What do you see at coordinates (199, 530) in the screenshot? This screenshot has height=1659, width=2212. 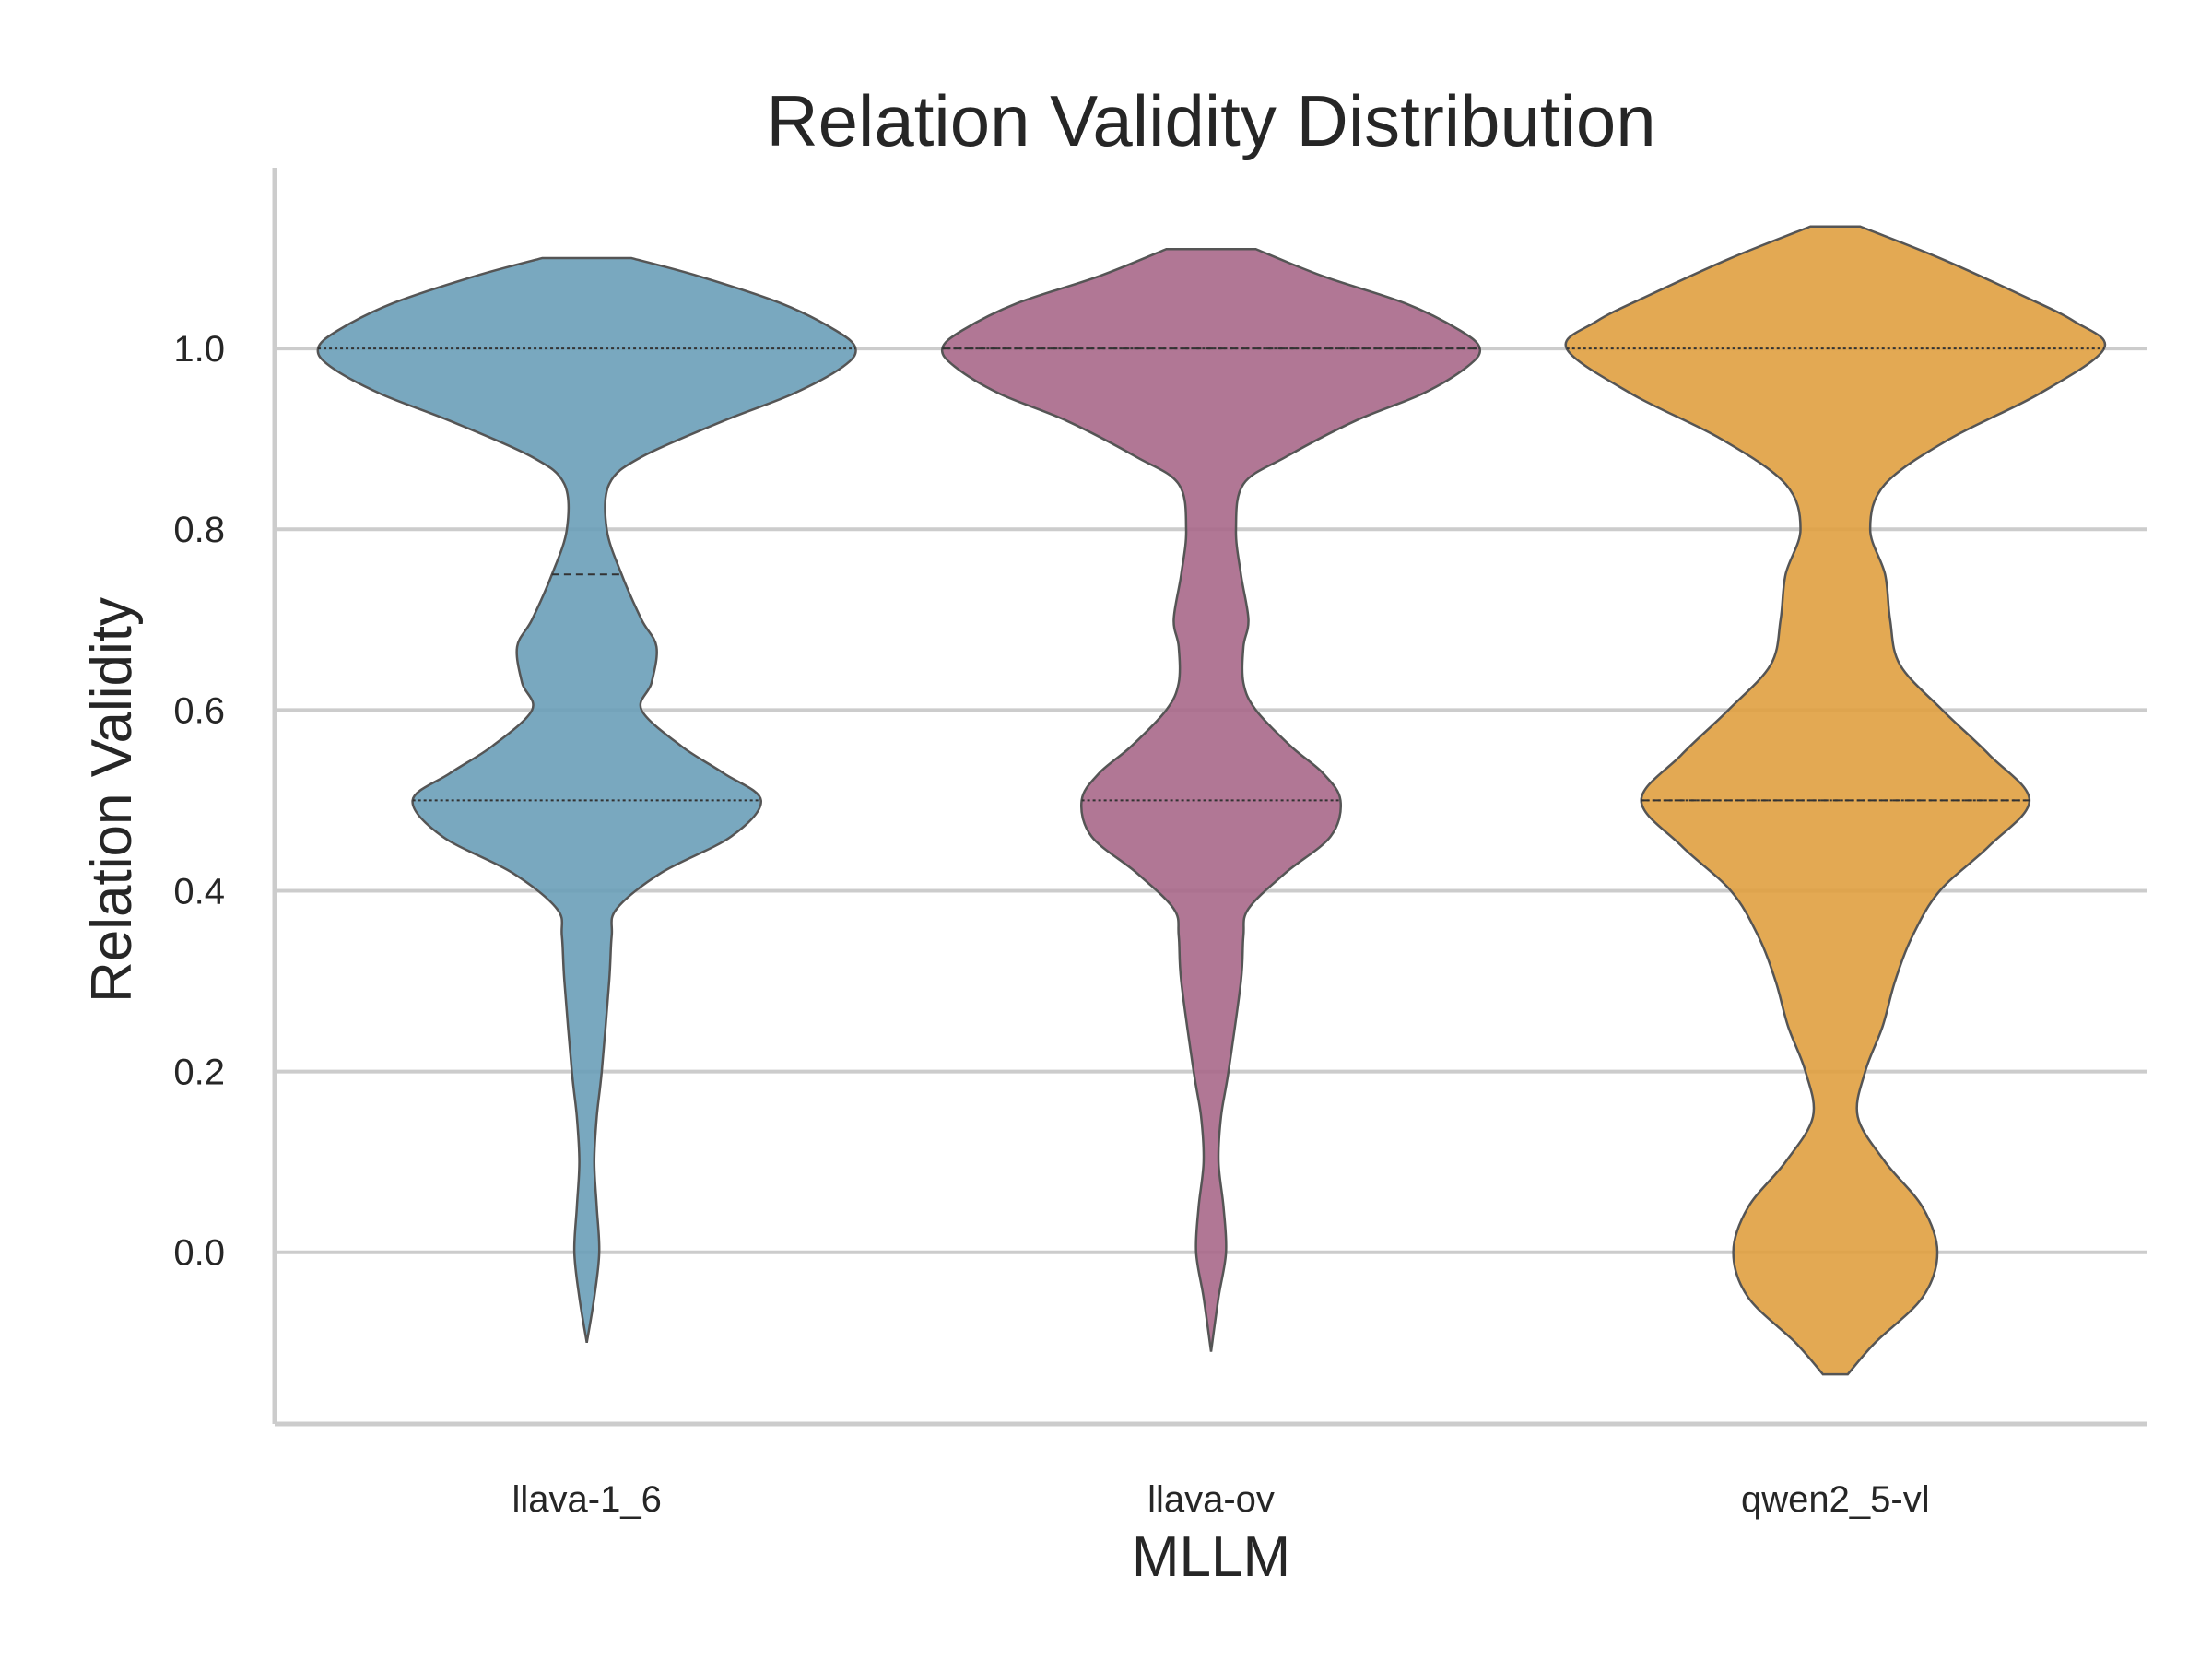 I see `y-tick-label: 0.8` at bounding box center [199, 530].